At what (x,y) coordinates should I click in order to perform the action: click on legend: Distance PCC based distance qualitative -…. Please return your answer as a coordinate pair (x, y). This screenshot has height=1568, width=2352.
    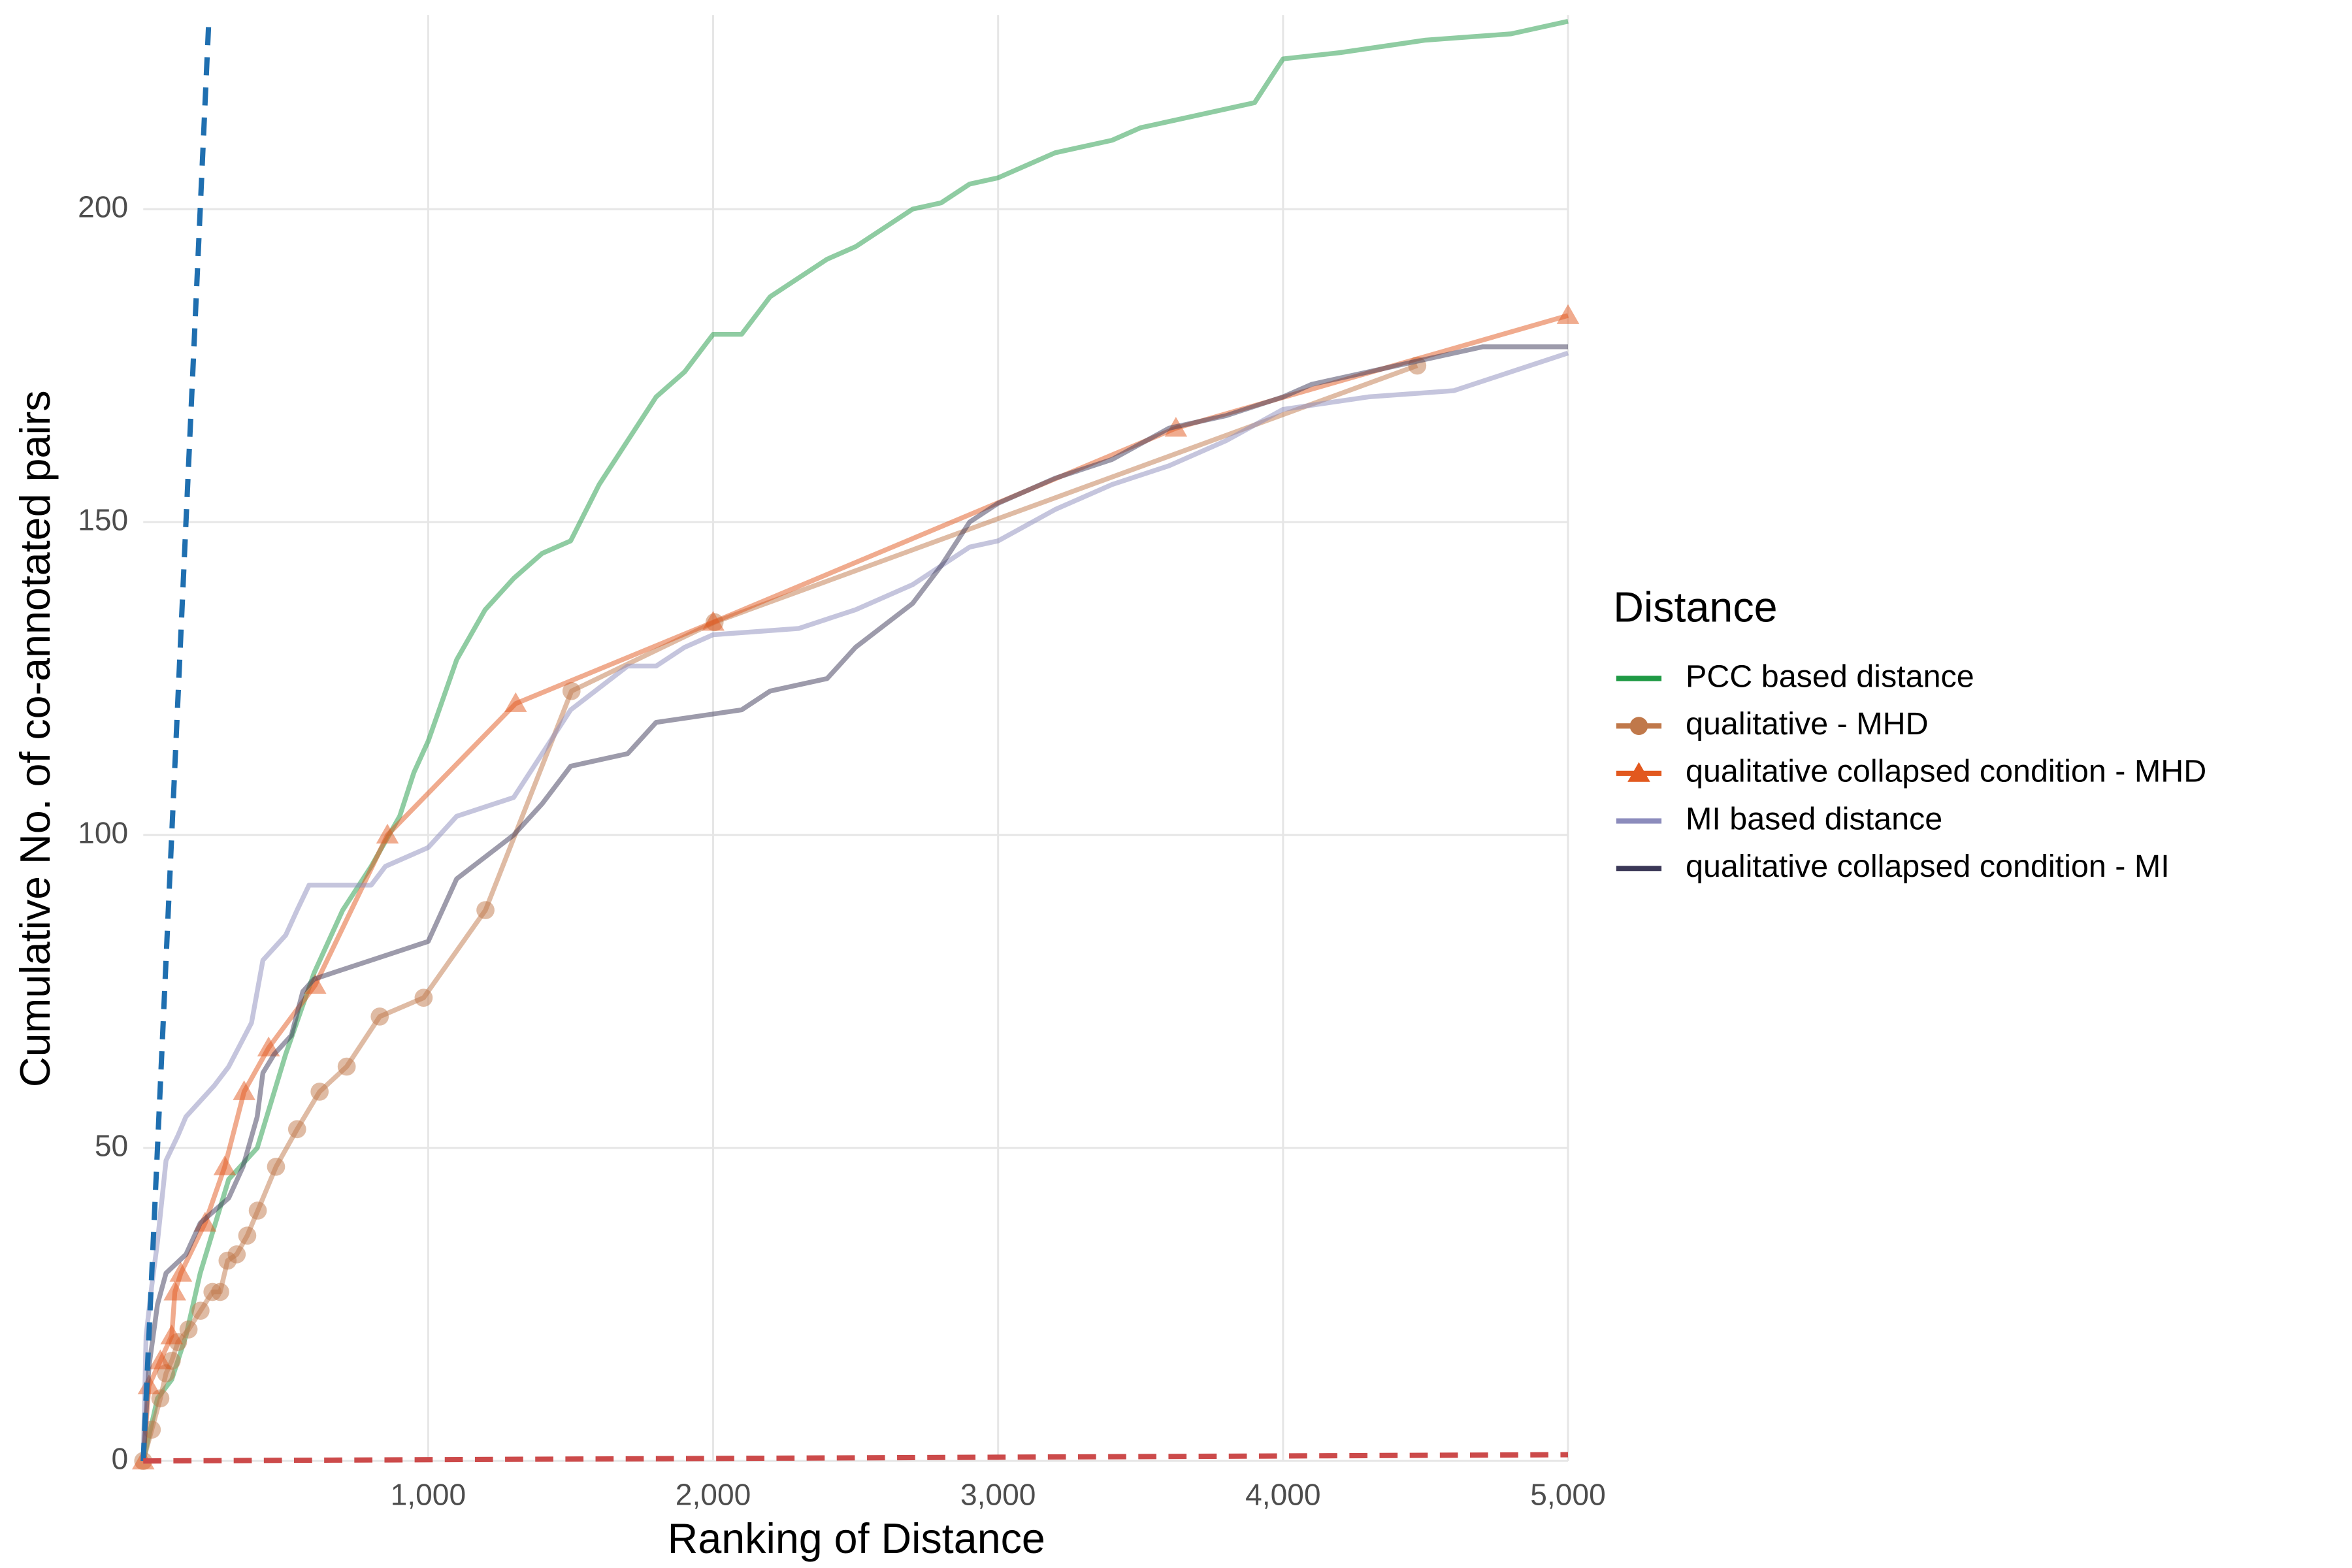
    Looking at the image, I should click on (1909, 734).